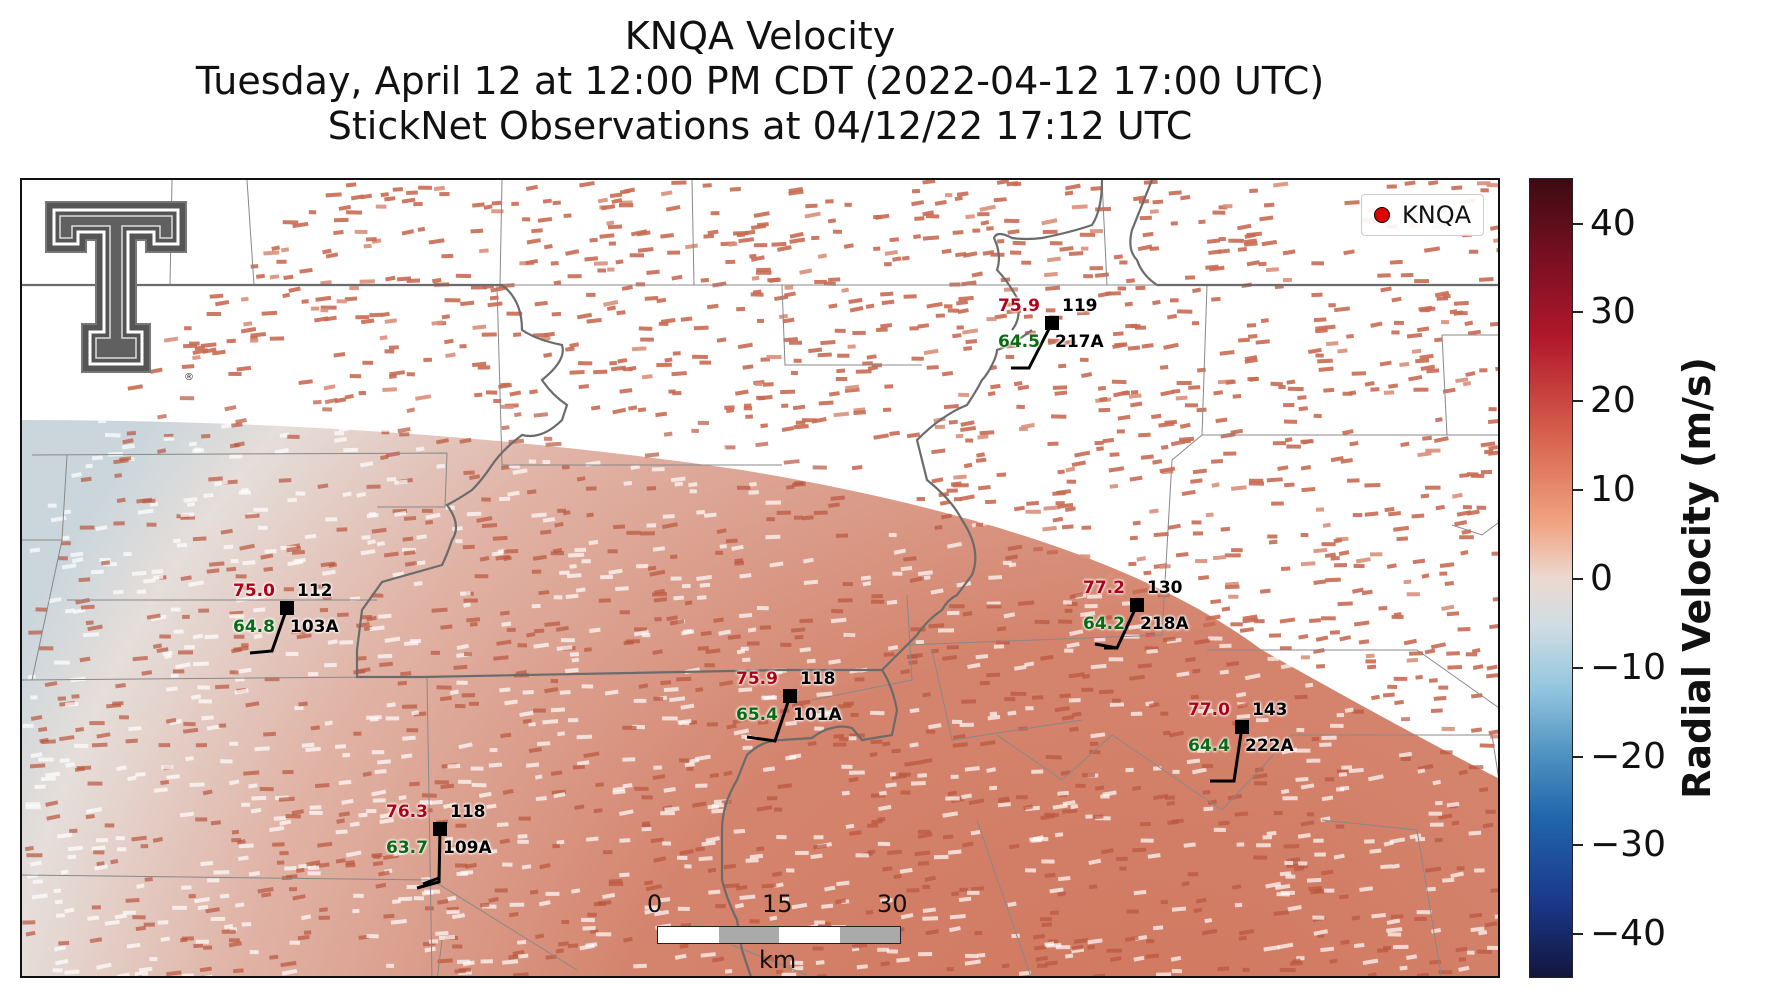  What do you see at coordinates (467, 848) in the screenshot?
I see `station-id: 109A` at bounding box center [467, 848].